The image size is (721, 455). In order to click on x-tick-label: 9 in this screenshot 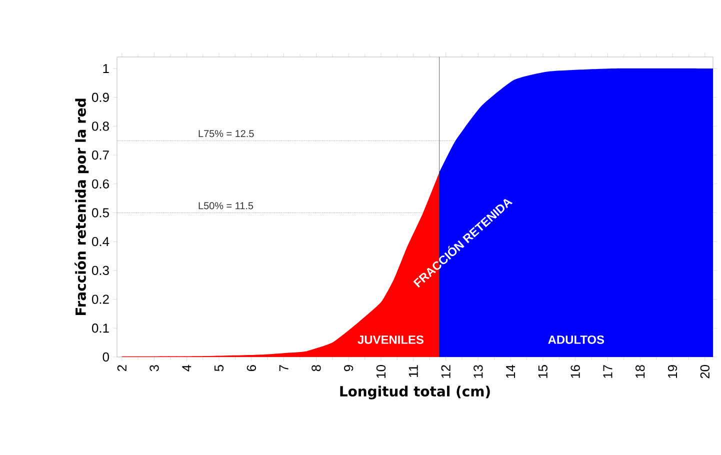, I will do `click(349, 368)`.